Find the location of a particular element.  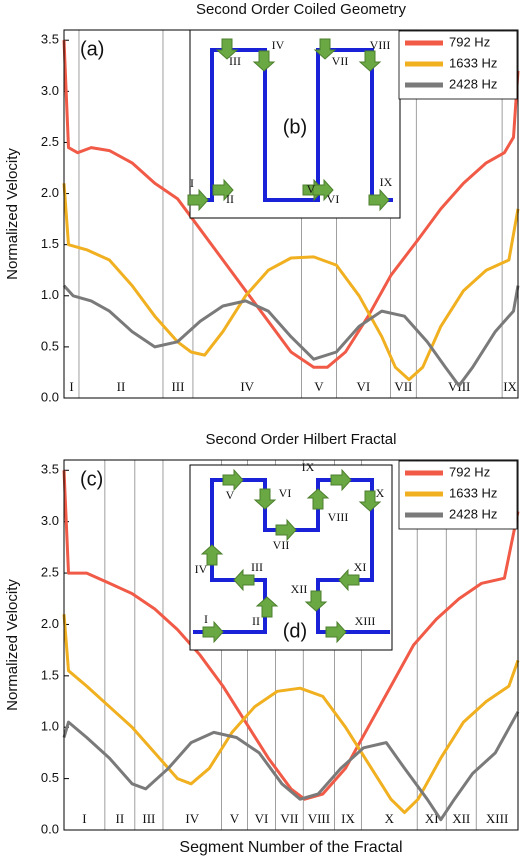

segment-label: XII is located at coordinates (461, 818).